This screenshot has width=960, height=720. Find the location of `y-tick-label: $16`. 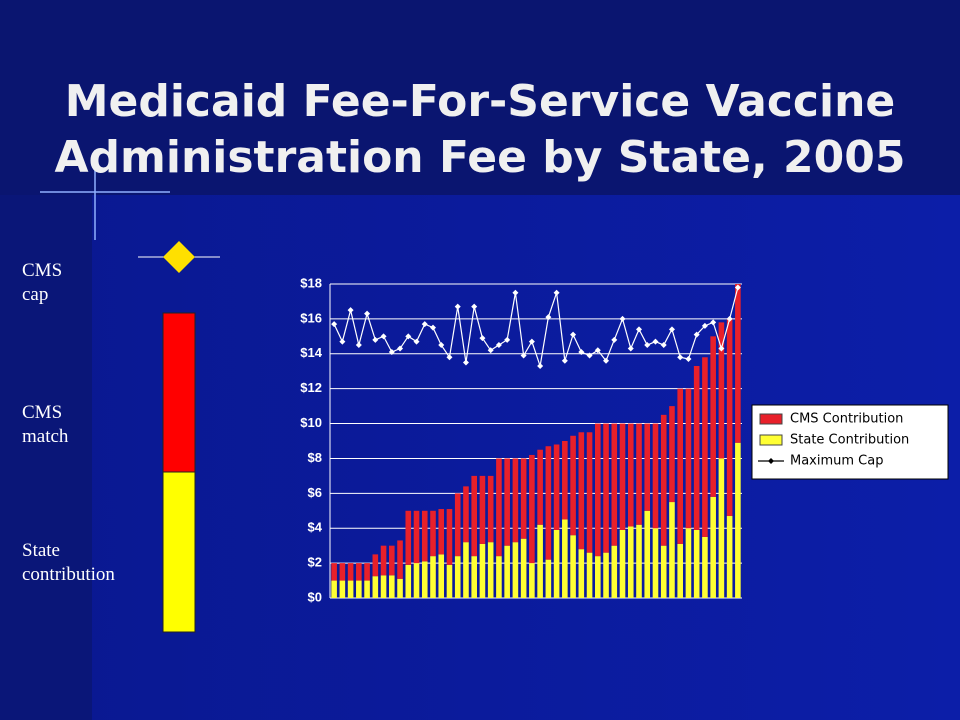

y-tick-label: $16 is located at coordinates (311, 317).